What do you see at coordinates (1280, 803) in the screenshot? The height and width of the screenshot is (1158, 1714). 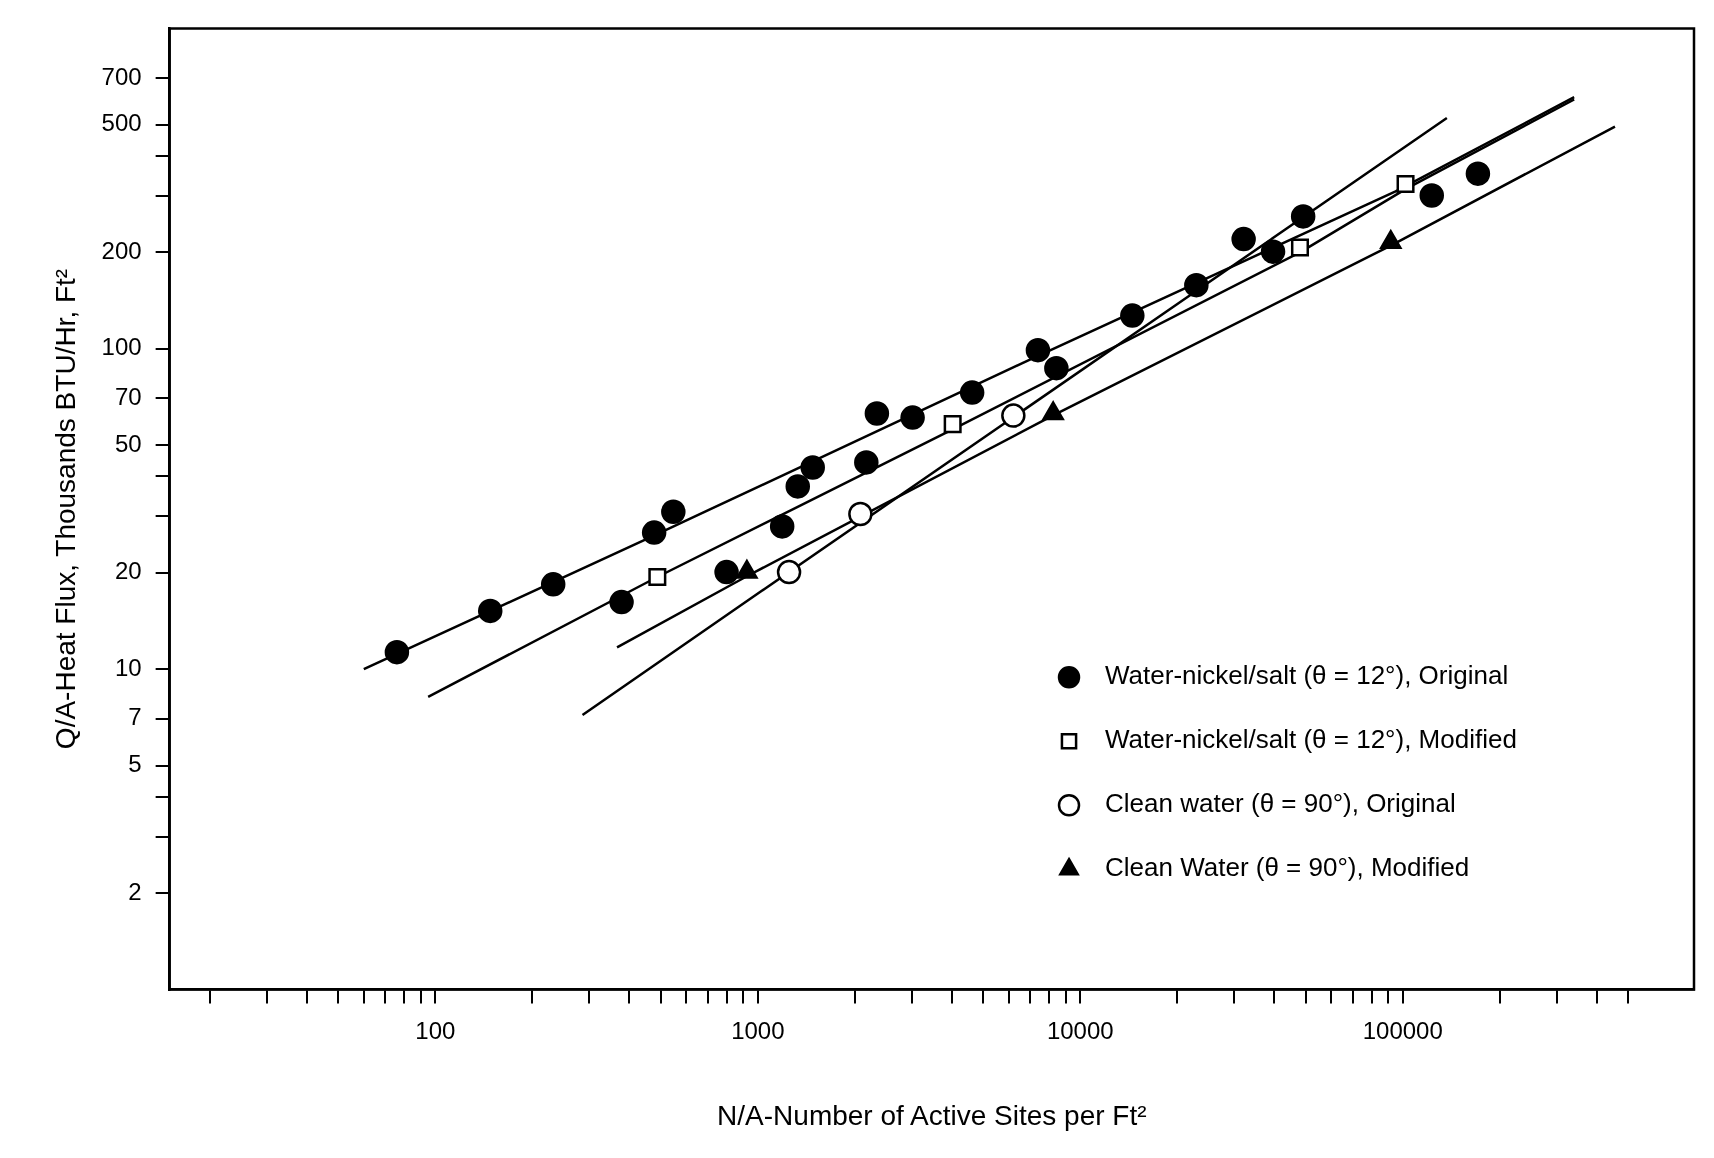 I see `legend-label: Clean water (θ = 90°), Original` at bounding box center [1280, 803].